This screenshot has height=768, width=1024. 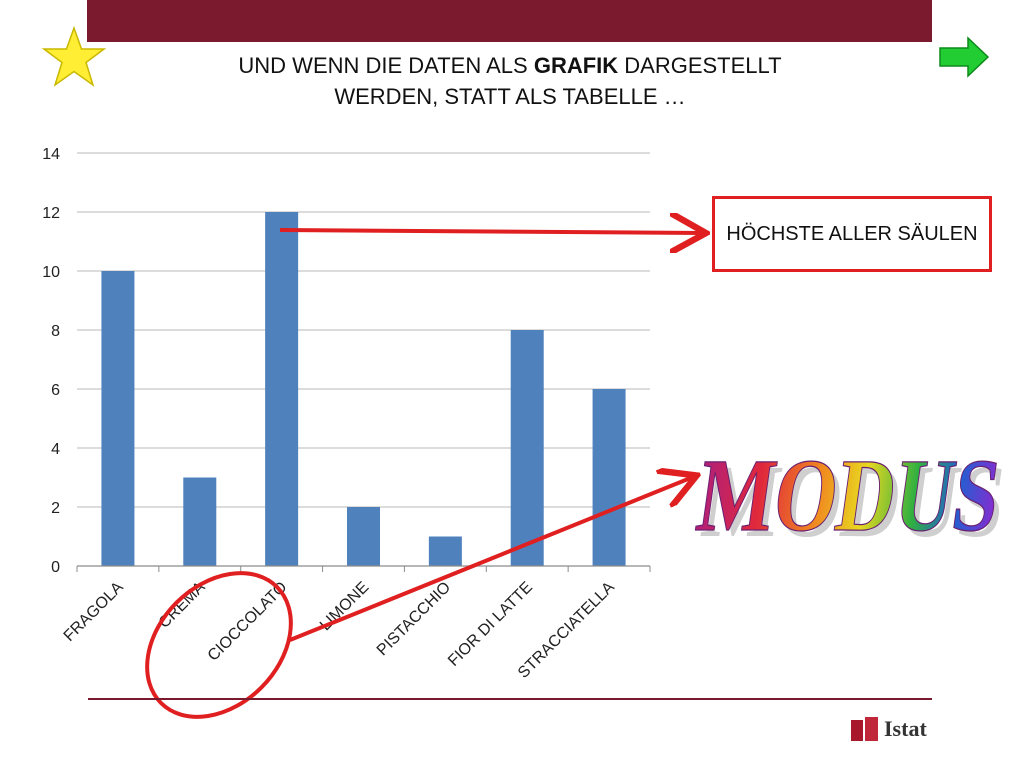 What do you see at coordinates (490, 624) in the screenshot?
I see `x-tick-label: FIOR DI LATTE` at bounding box center [490, 624].